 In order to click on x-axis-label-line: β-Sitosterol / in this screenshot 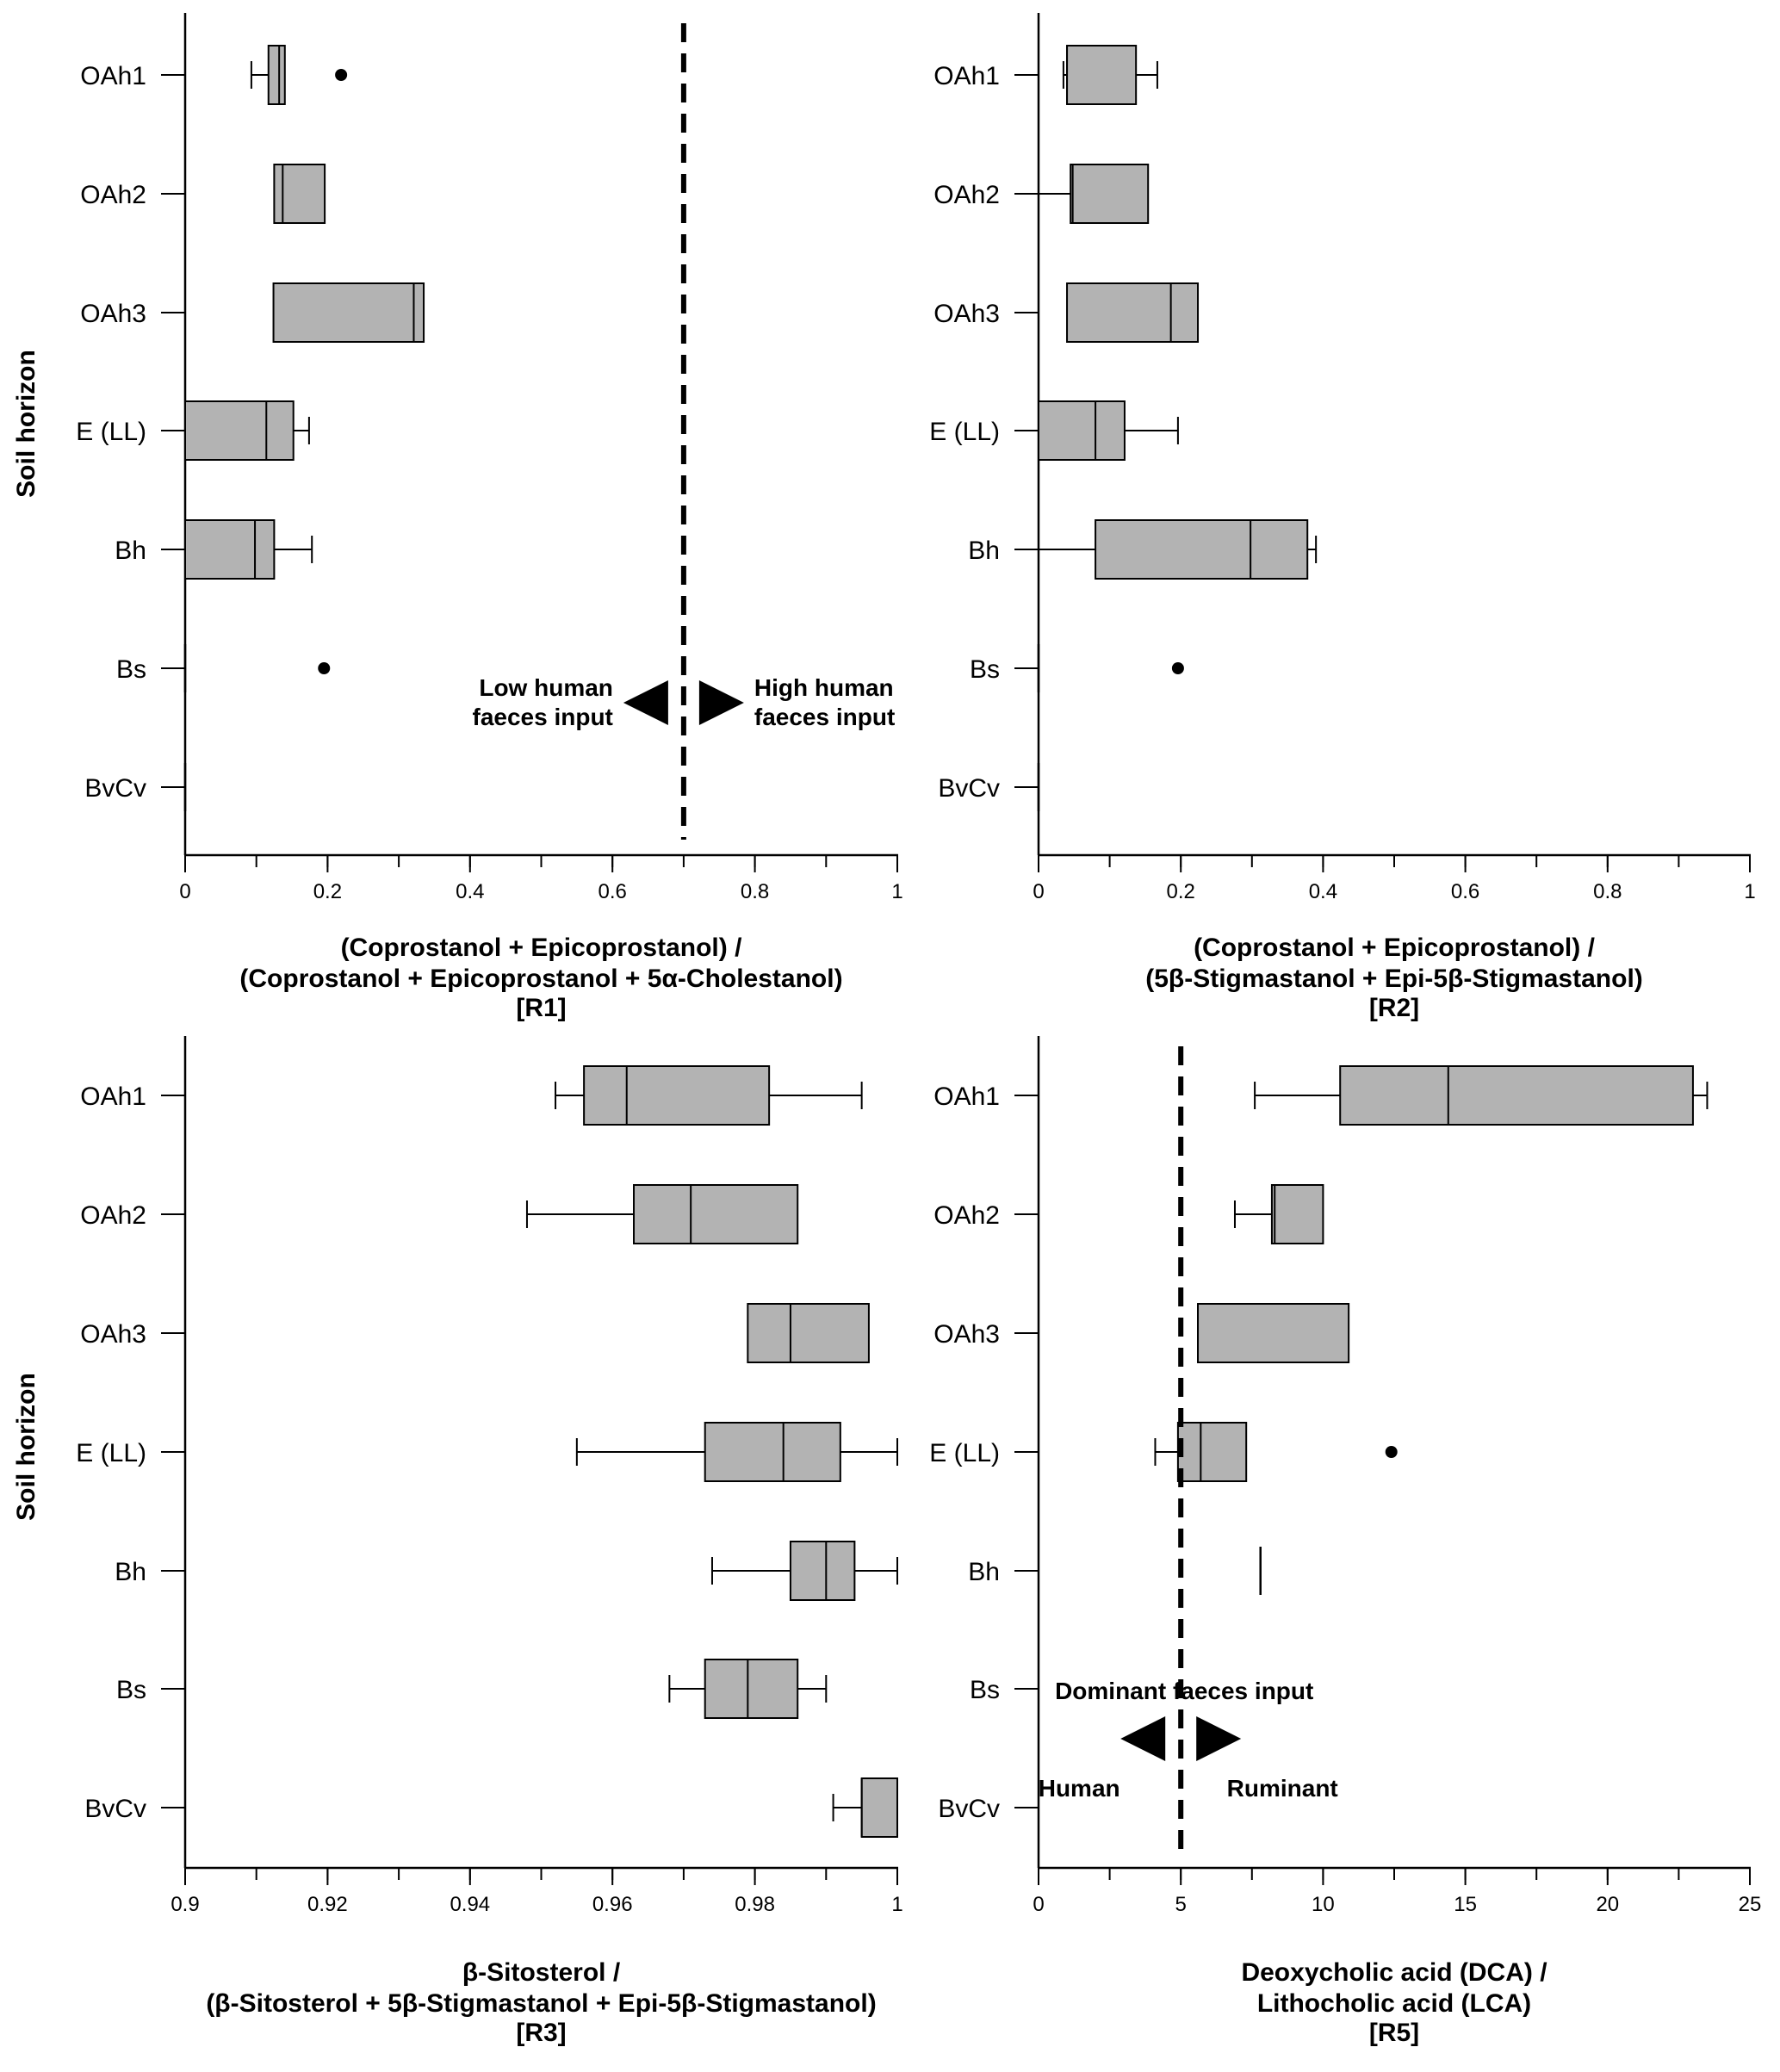, I will do `click(541, 1972)`.